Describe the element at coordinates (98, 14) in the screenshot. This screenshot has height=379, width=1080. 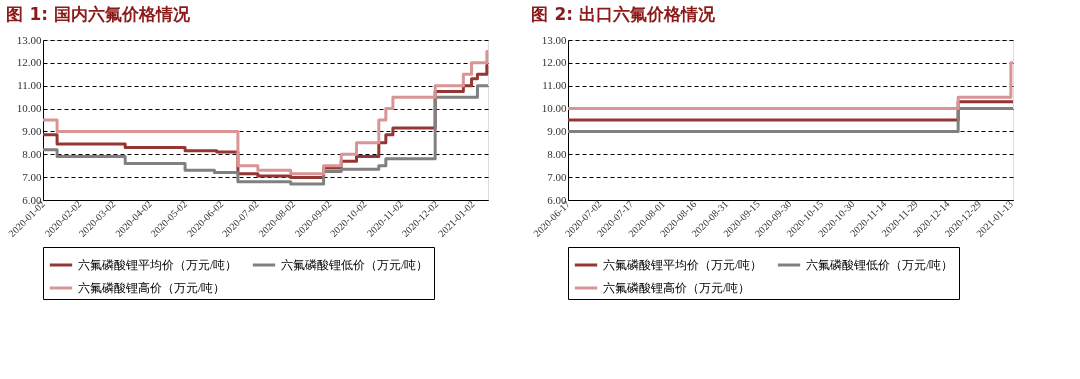
I see `chart-title: 图 1: 国内六氟价格情况` at that location.